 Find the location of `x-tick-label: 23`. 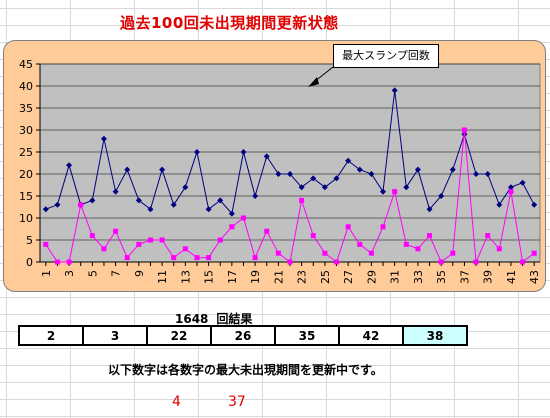

x-tick-label: 23 is located at coordinates (302, 277).